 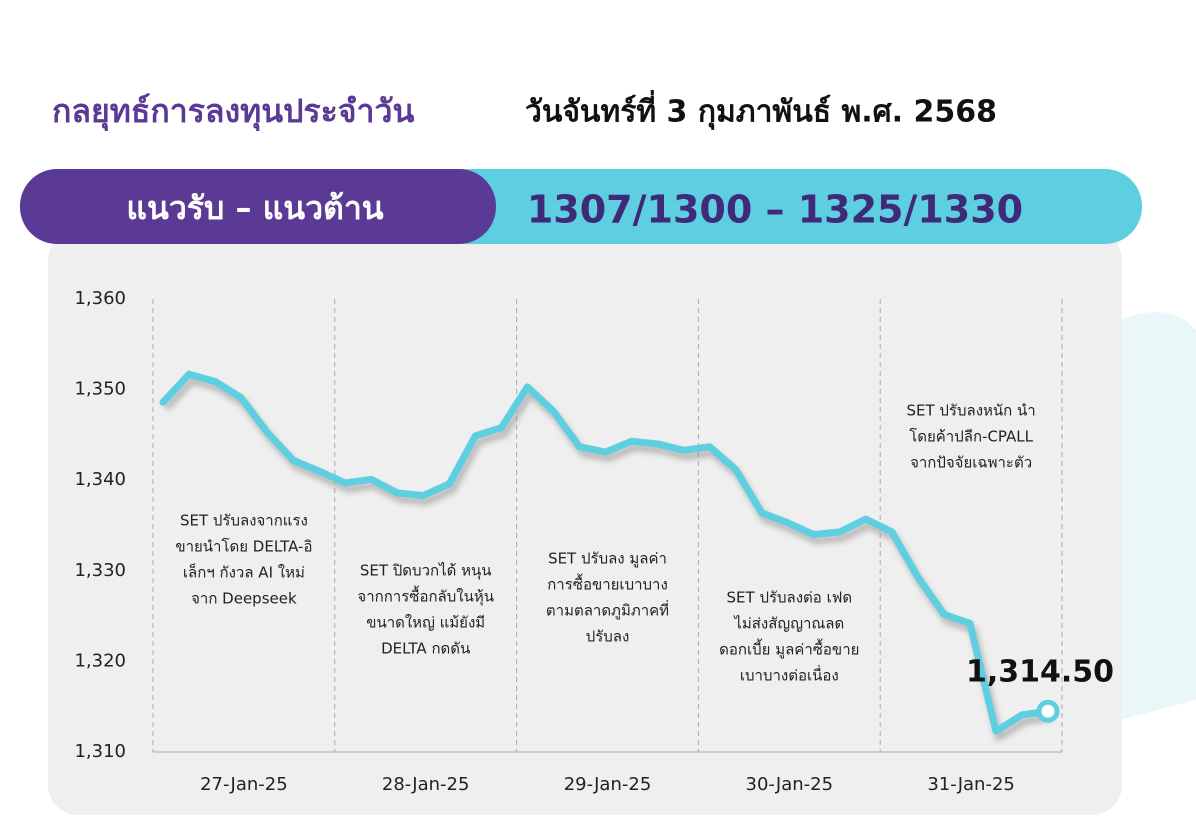 What do you see at coordinates (1048, 711) in the screenshot?
I see `last-point` at bounding box center [1048, 711].